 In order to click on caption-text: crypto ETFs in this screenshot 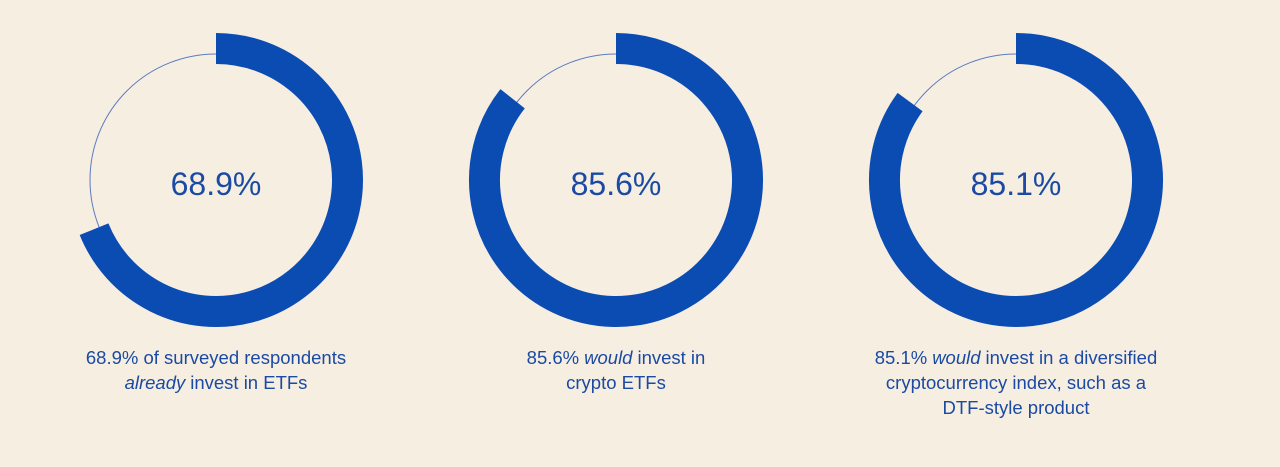, I will do `click(616, 382)`.